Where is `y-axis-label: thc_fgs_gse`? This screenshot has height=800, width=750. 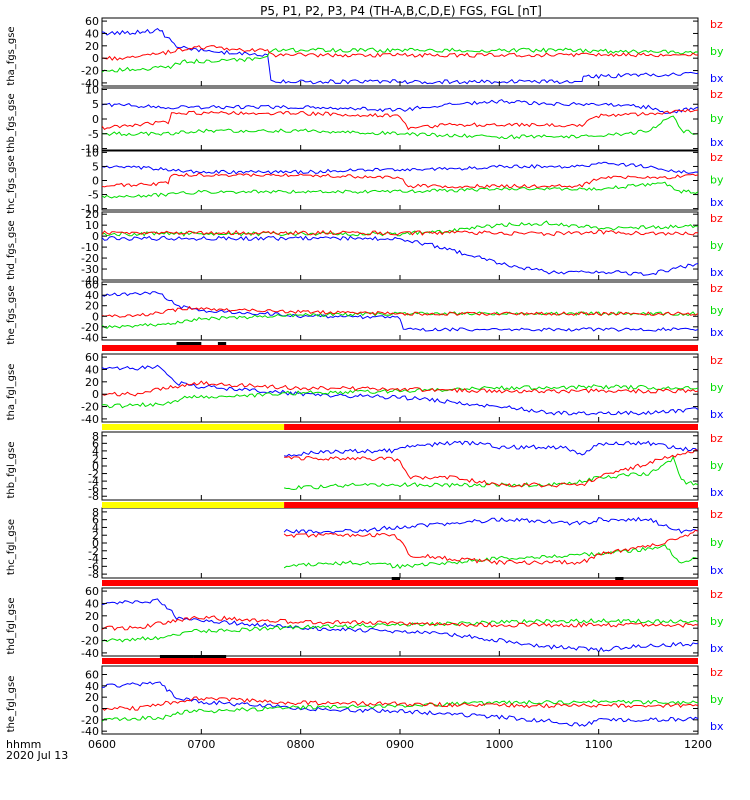 y-axis-label: thc_fgs_gse is located at coordinates (11, 184).